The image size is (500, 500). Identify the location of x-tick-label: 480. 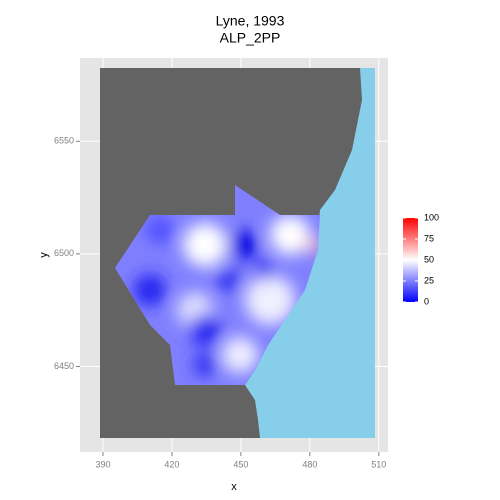
(309, 464).